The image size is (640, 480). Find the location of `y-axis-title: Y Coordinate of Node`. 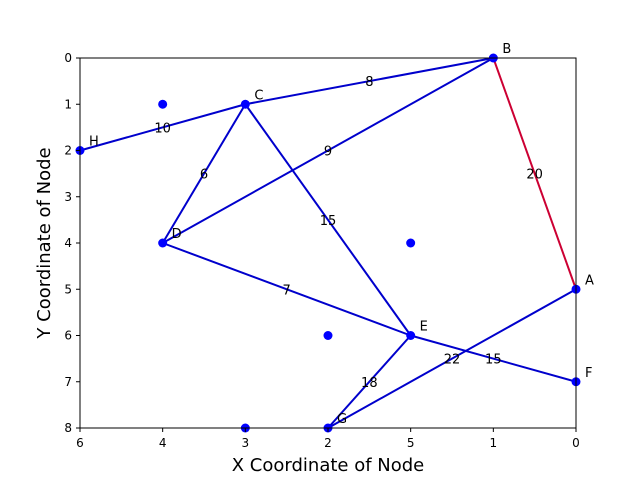

y-axis-title: Y Coordinate of Node is located at coordinates (44, 243).